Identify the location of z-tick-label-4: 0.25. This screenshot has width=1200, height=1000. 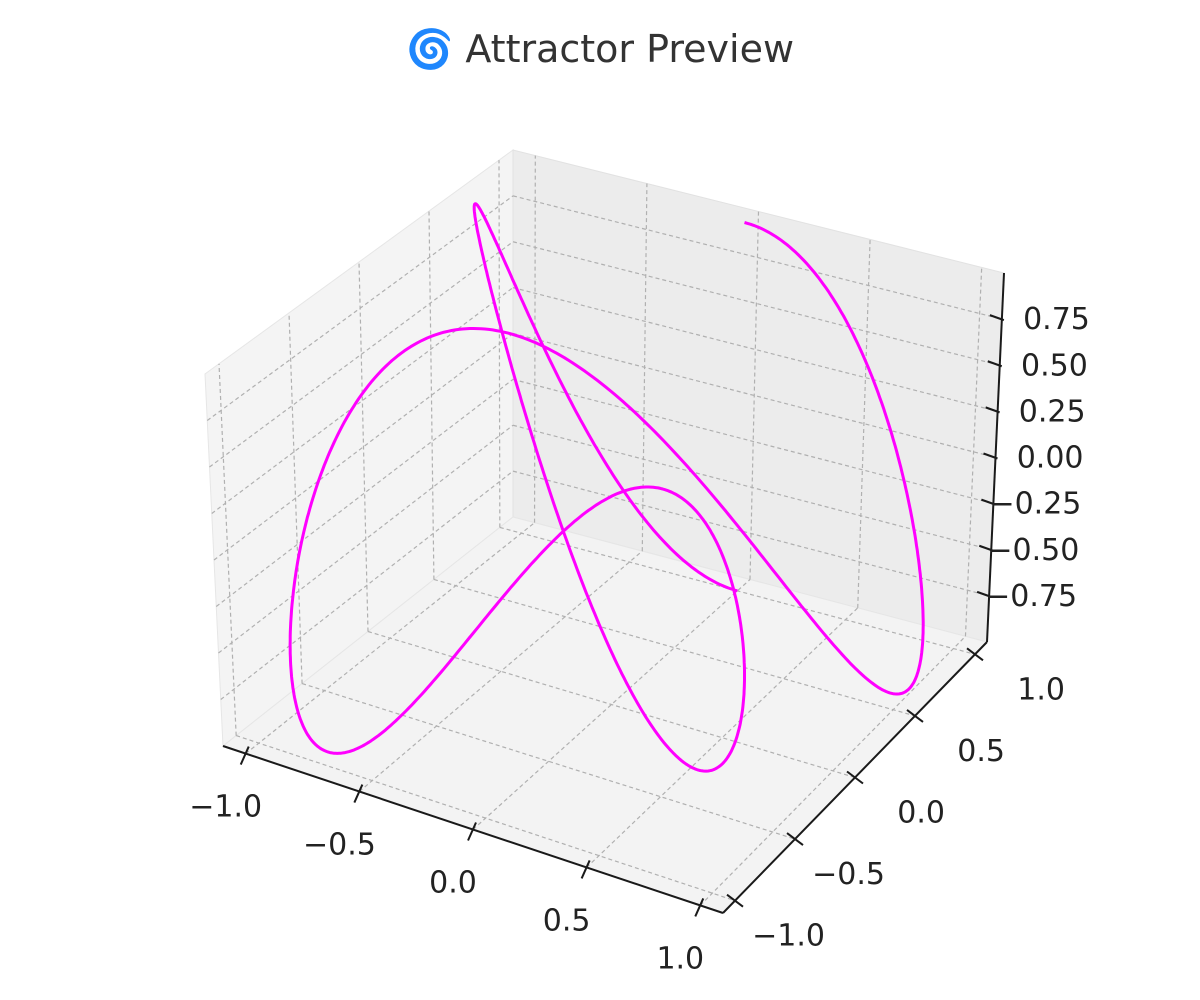
(1052, 411).